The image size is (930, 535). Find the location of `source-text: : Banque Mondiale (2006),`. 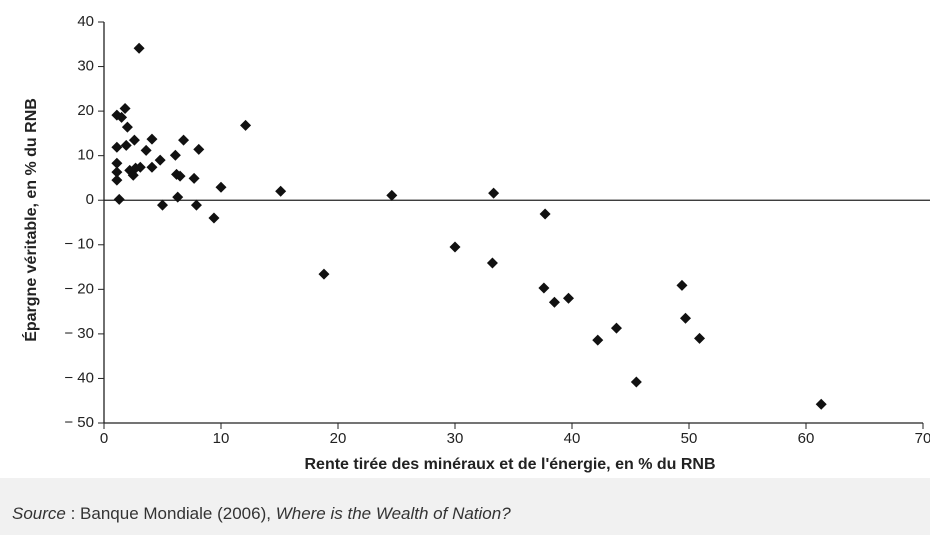

source-text: : Banque Mondiale (2006), is located at coordinates (170, 513).